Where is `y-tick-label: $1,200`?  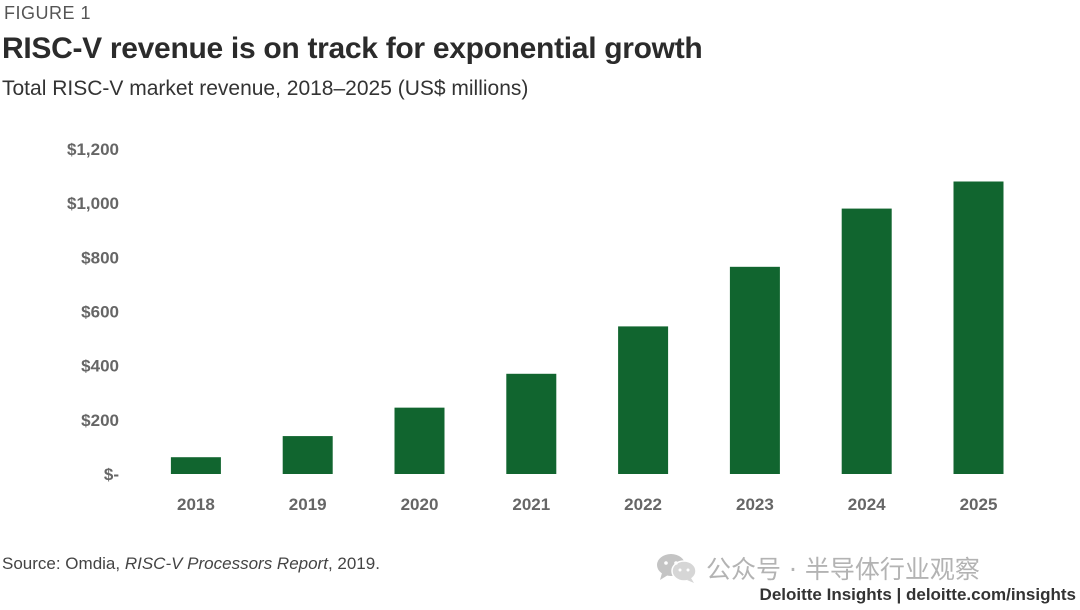
y-tick-label: $1,200 is located at coordinates (93, 149).